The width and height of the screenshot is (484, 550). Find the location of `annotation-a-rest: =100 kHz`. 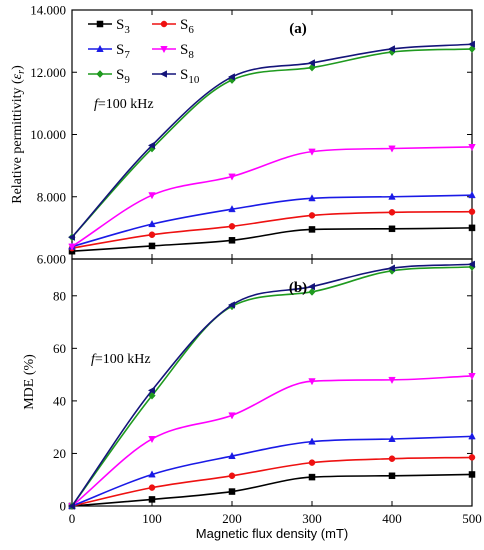

annotation-a-rest: =100 kHz is located at coordinates (126, 104).